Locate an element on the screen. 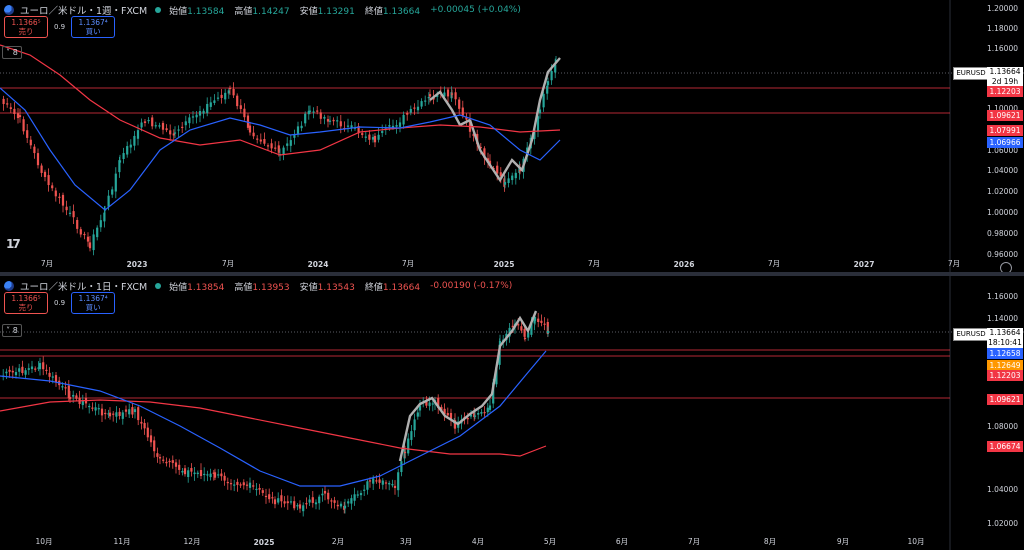 The image size is (1024, 550). high-label: 高値 is located at coordinates (243, 287).